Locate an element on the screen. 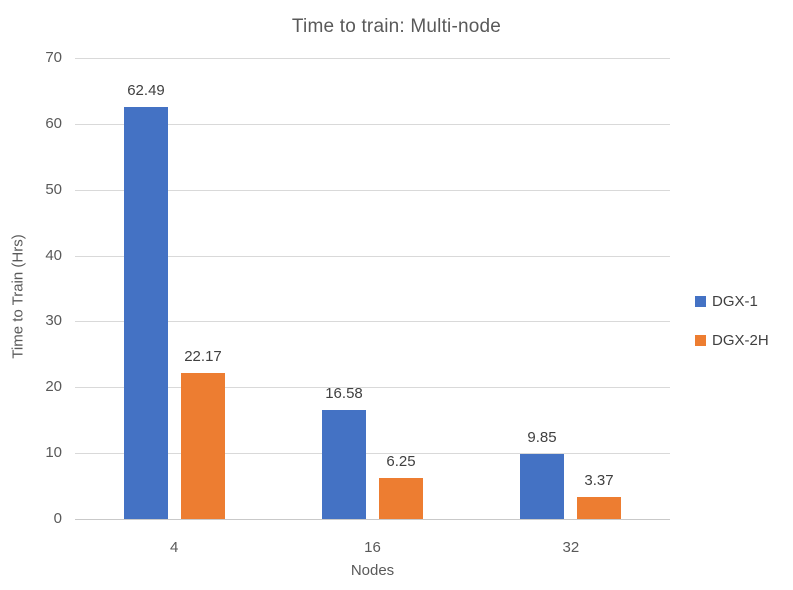 The width and height of the screenshot is (793, 590). legend-item-dgx-1: DGX-1 is located at coordinates (732, 301).